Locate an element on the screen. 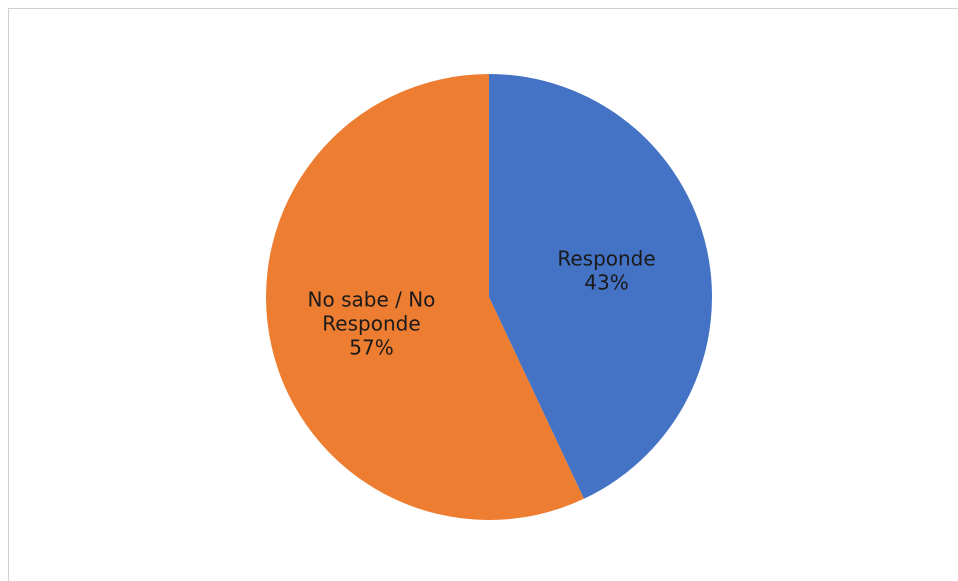 The height and width of the screenshot is (581, 958). pie-slice-percent: 57% is located at coordinates (371, 347).